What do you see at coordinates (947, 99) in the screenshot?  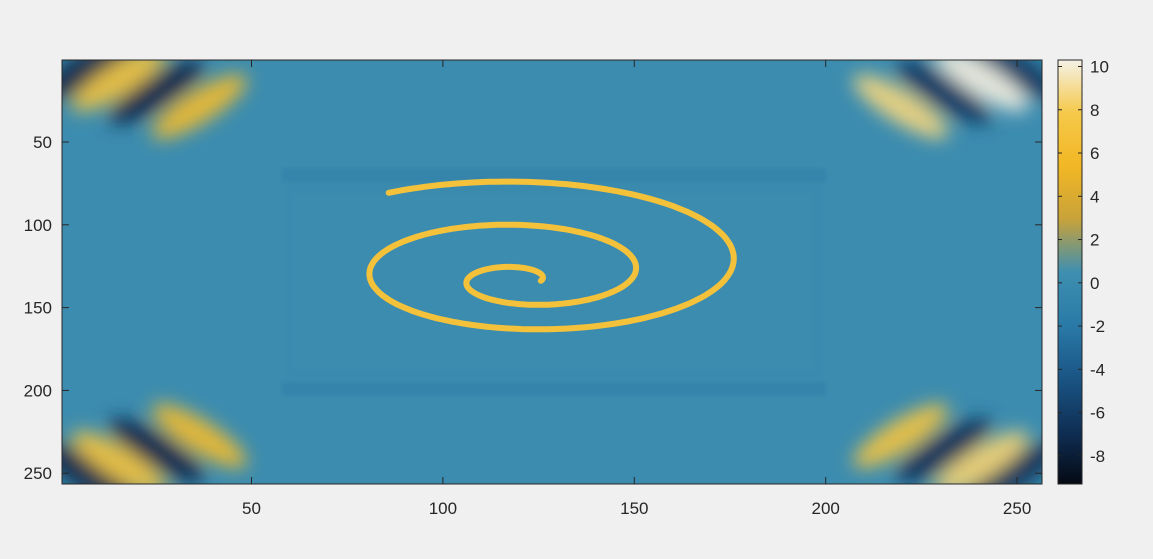 I see `corner-wave-top-right` at bounding box center [947, 99].